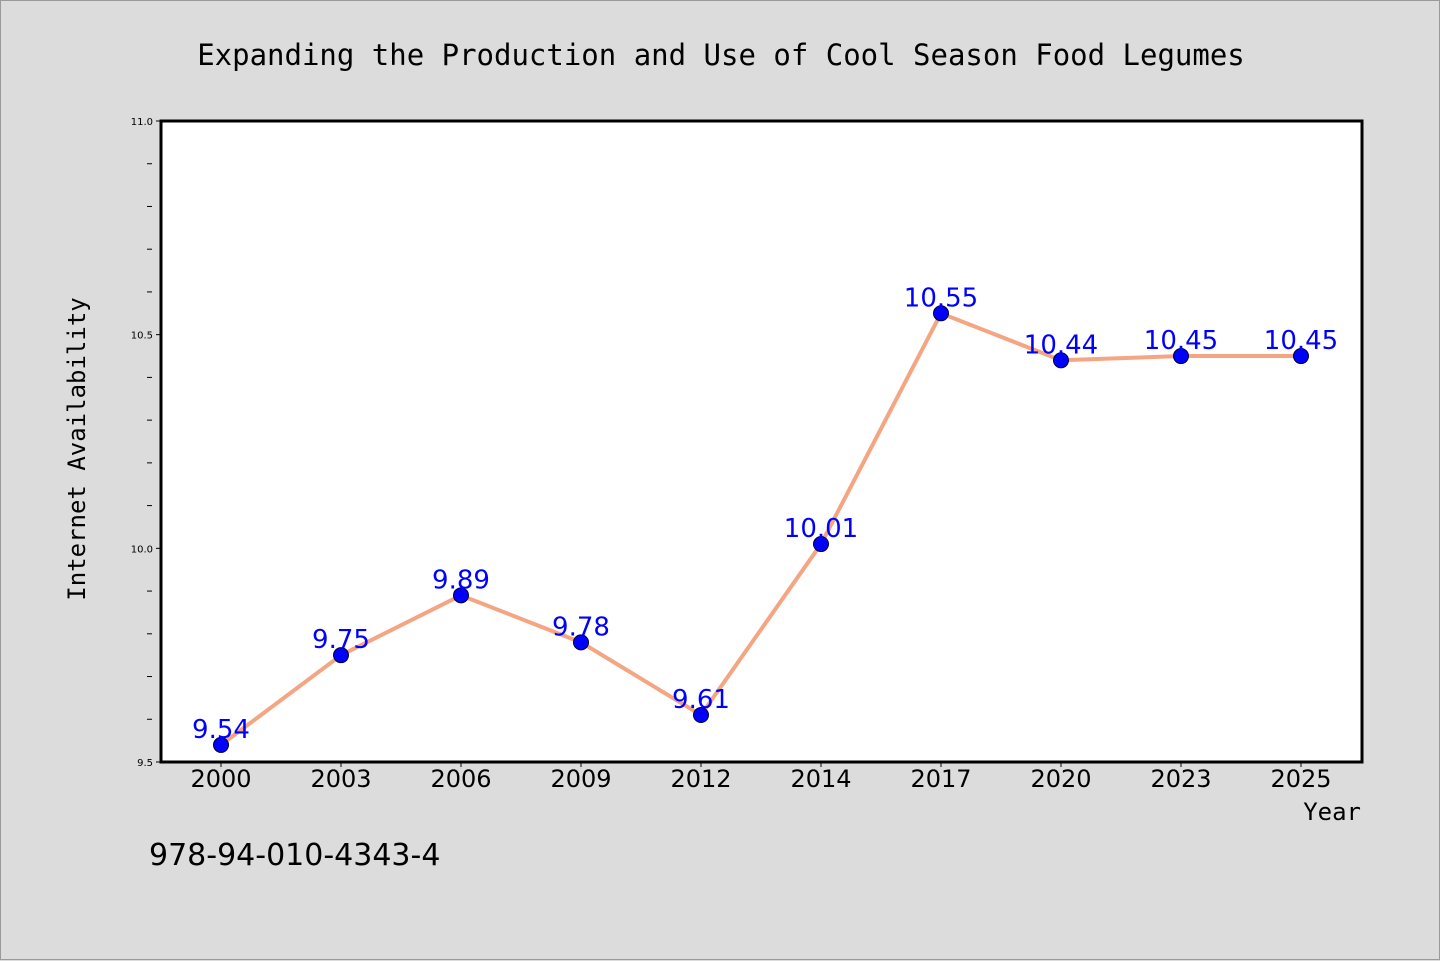  I want to click on y-minor-ticks, so click(149, 441).